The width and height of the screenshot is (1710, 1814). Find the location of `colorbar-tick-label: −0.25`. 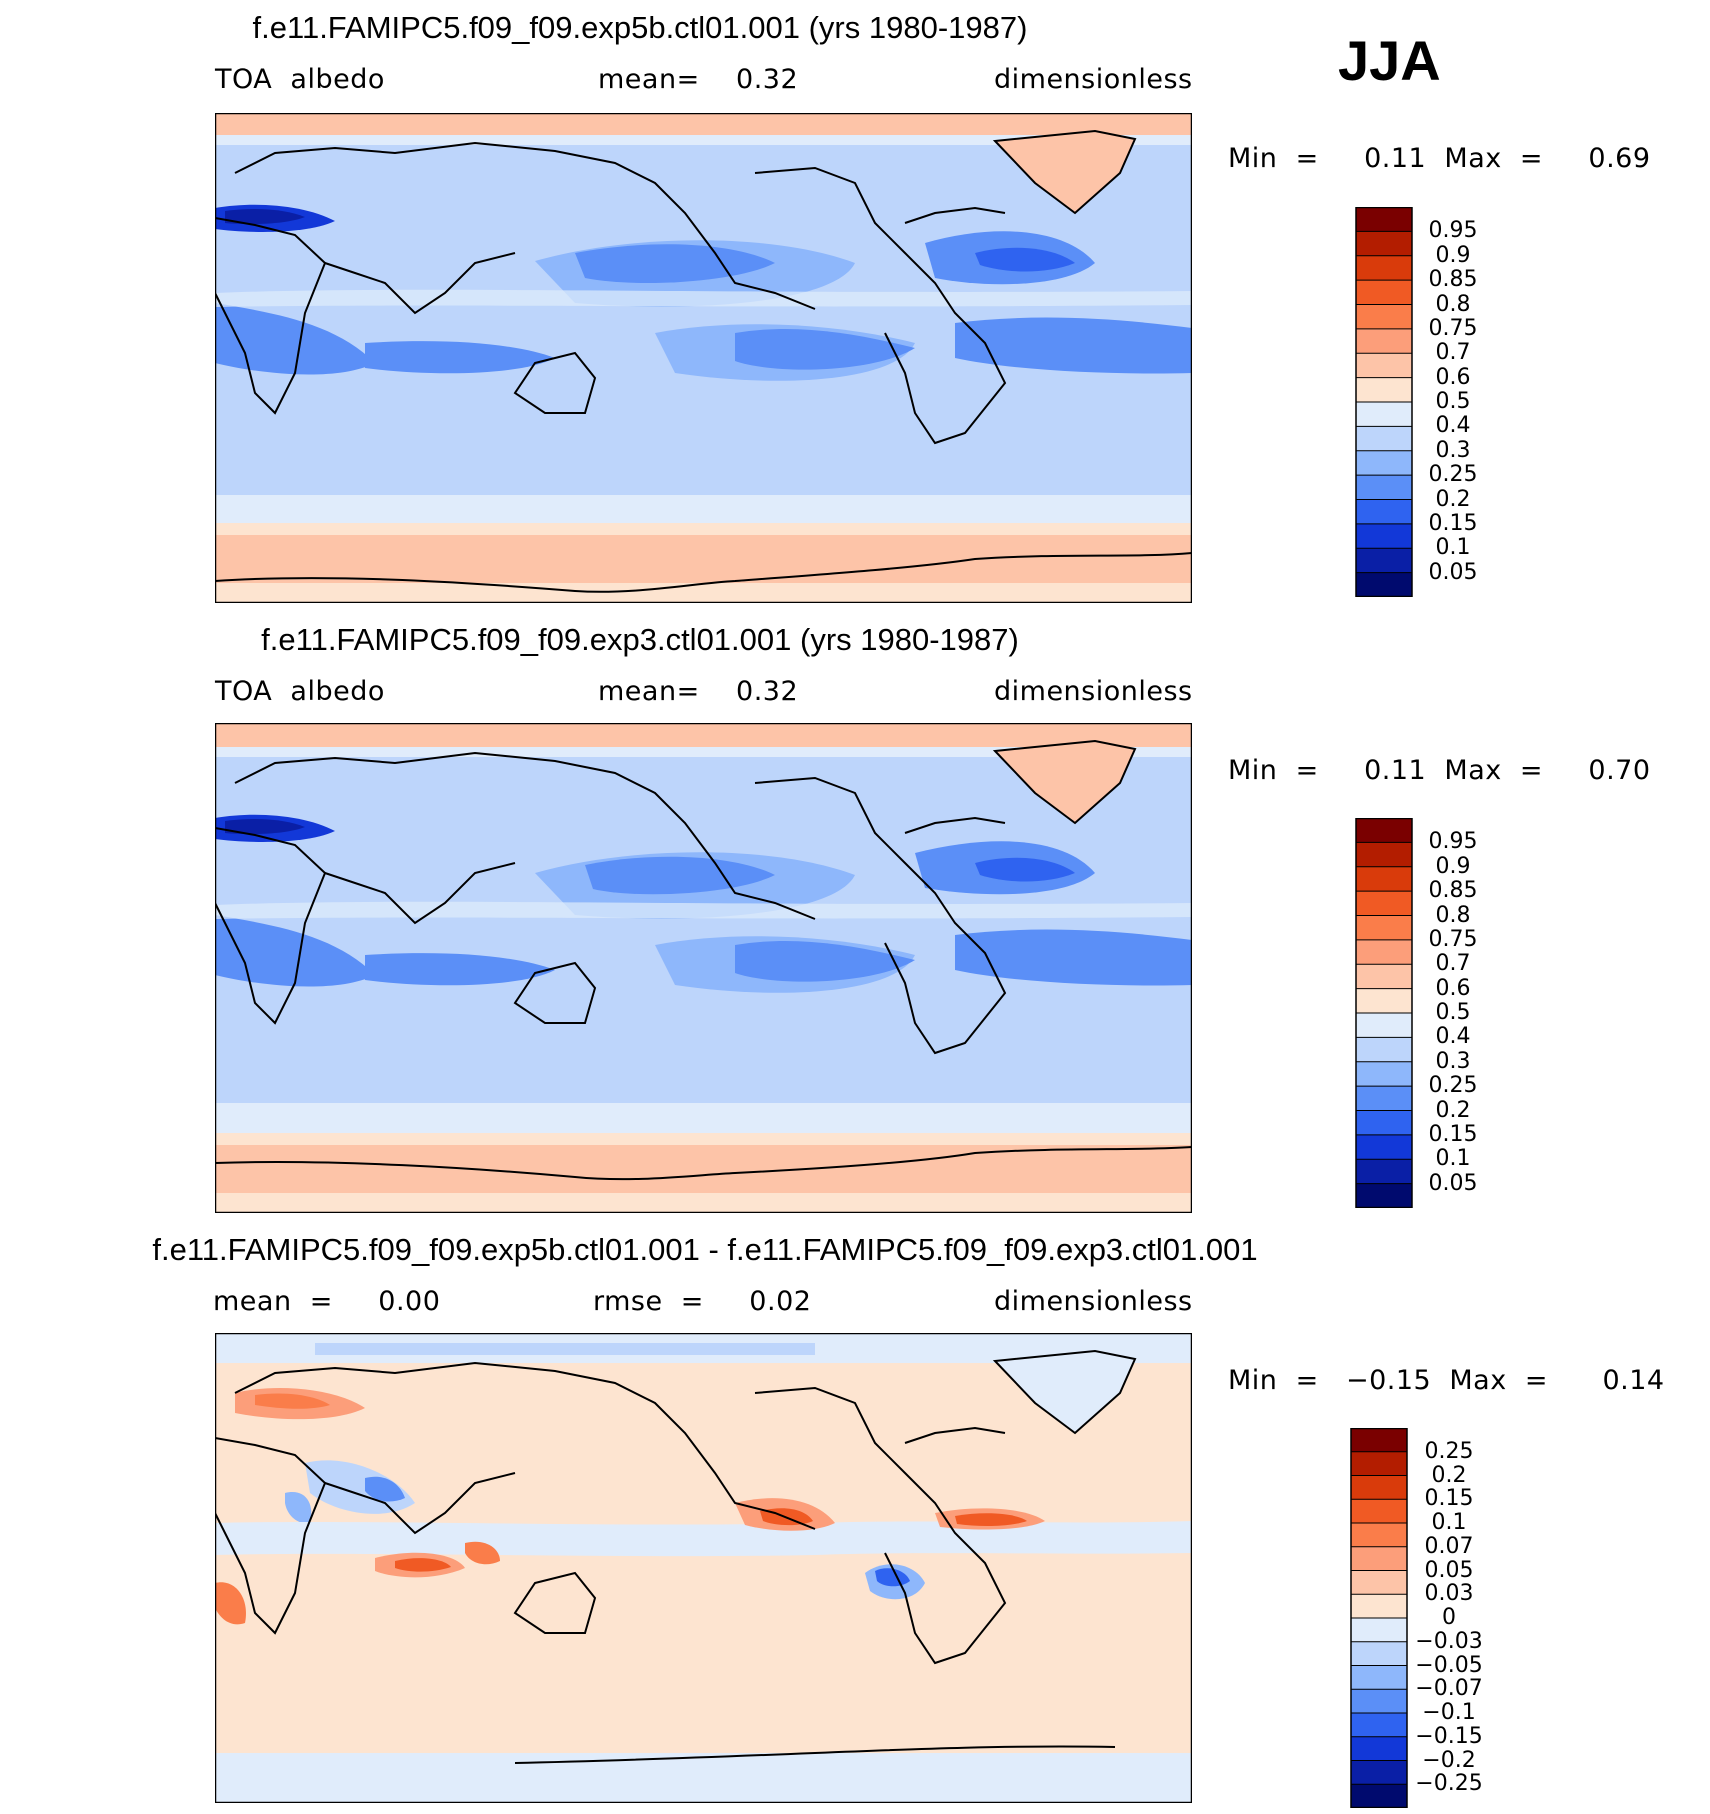

colorbar-tick-label: −0.25 is located at coordinates (1449, 1784).